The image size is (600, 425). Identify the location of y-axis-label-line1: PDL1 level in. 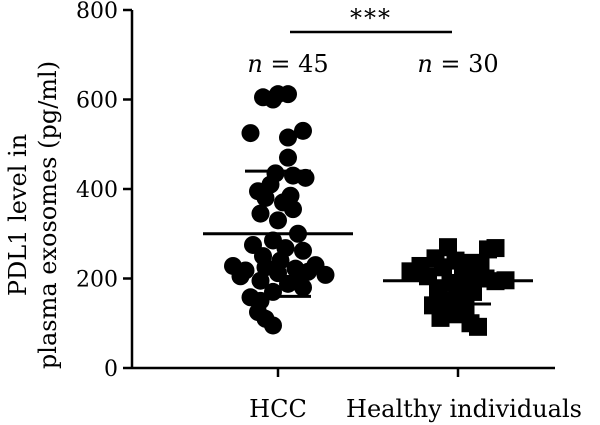
(18, 215).